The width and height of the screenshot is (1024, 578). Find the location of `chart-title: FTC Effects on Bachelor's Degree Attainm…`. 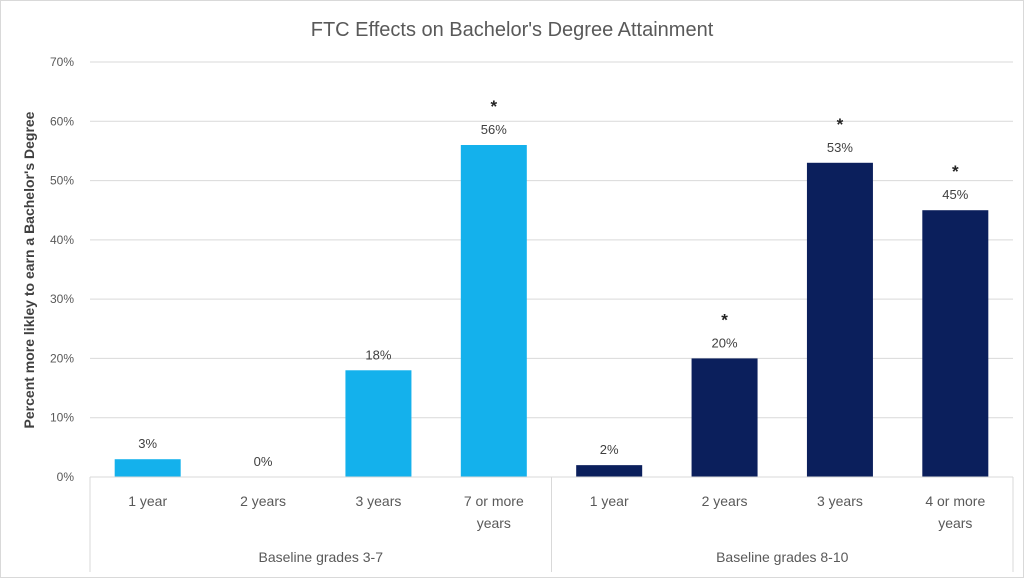

chart-title: FTC Effects on Bachelor's Degree Attainm… is located at coordinates (512, 30).